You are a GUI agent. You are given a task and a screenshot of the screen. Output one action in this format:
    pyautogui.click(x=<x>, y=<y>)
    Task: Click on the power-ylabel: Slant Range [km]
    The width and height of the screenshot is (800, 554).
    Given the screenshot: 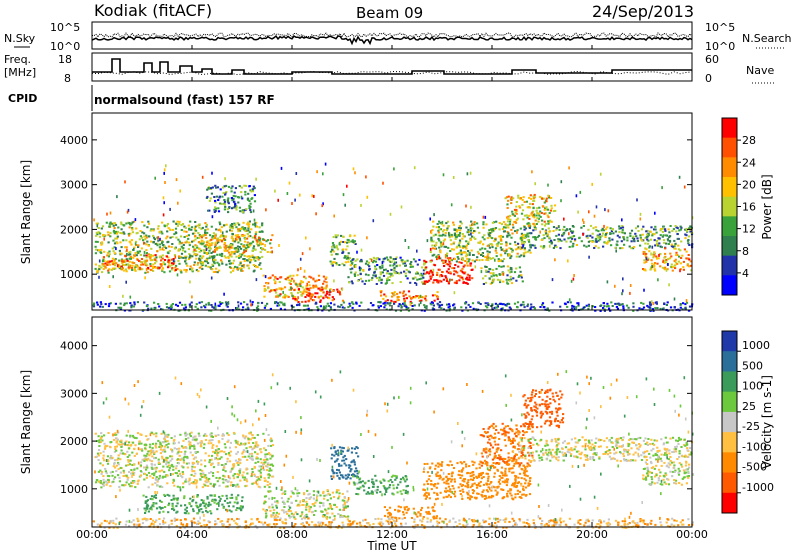 What is the action you would take?
    pyautogui.click(x=26, y=212)
    